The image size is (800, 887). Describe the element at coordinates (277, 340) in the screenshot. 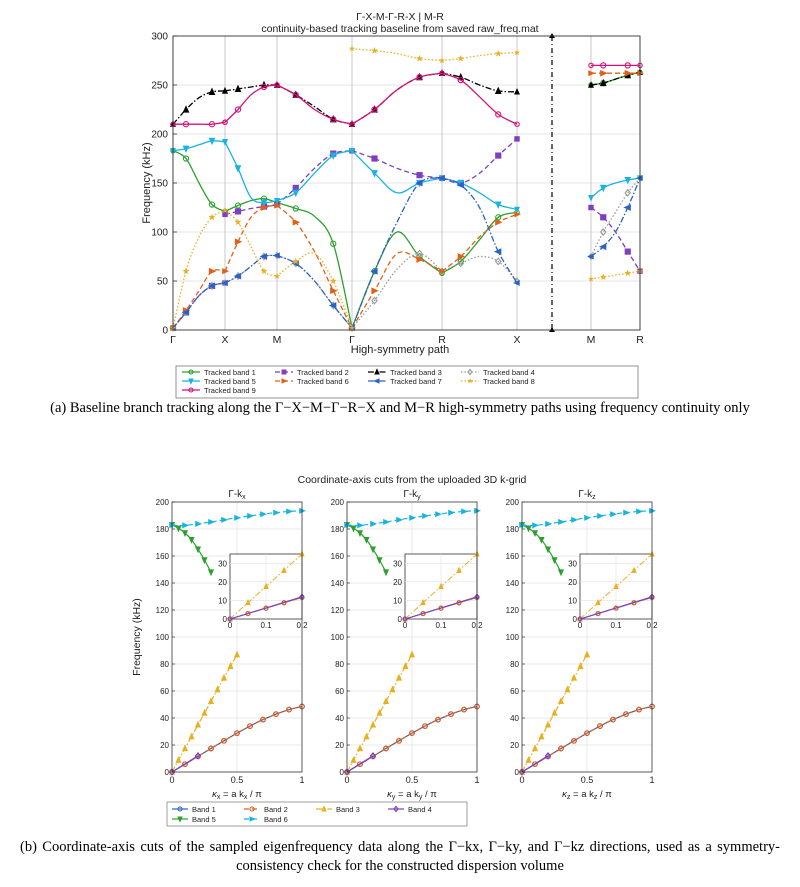

I see `x-tick-label-M: M` at that location.